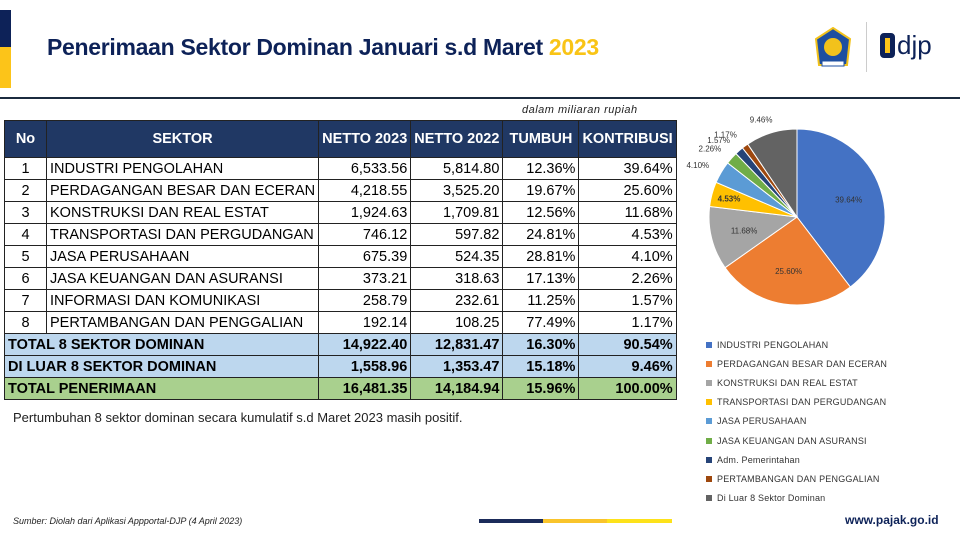  Describe the element at coordinates (25, 190) in the screenshot. I see `table-cell: 2` at that location.